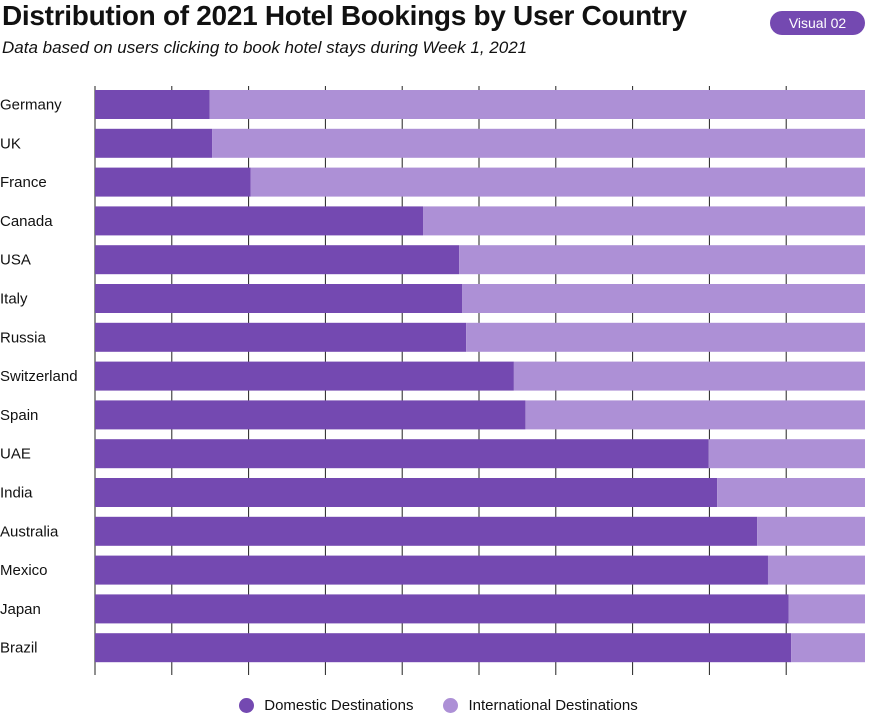 This screenshot has height=716, width=877. Describe the element at coordinates (15, 454) in the screenshot. I see `category-label: UAE` at that location.